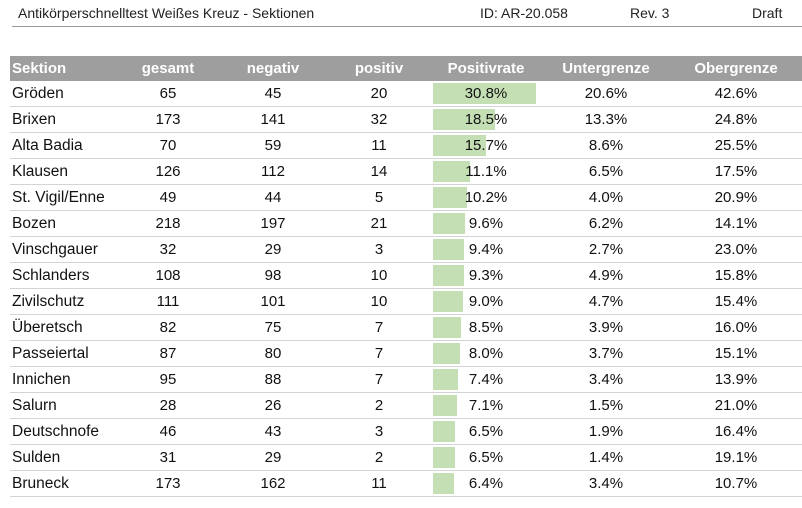 The height and width of the screenshot is (508, 802). What do you see at coordinates (736, 68) in the screenshot?
I see `column-header-obergrenze: Obergrenze` at bounding box center [736, 68].